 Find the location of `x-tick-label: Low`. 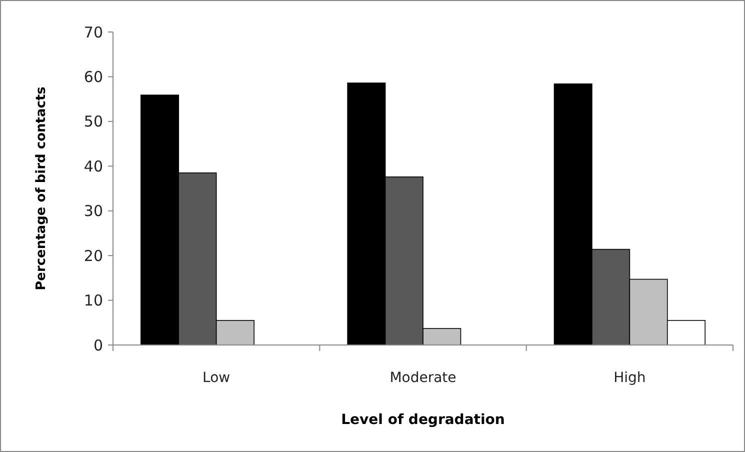

x-tick-label: Low is located at coordinates (216, 378).